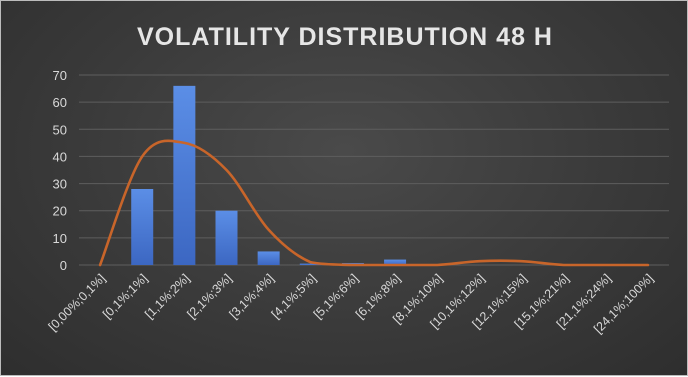 The height and width of the screenshot is (377, 688). What do you see at coordinates (125, 296) in the screenshot?
I see `x-tick-label: [0,1%;1%]` at bounding box center [125, 296].